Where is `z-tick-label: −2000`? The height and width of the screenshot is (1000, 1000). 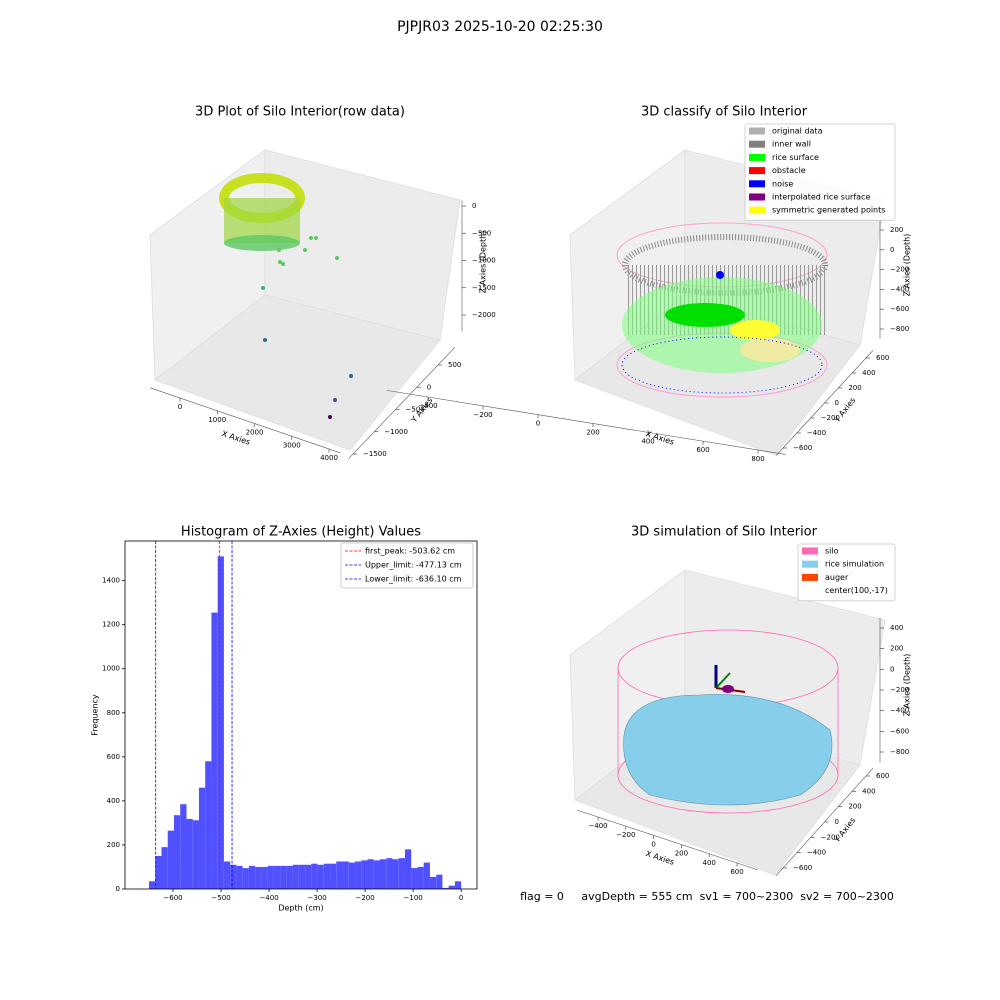 z-tick-label: −2000 is located at coordinates (484, 315).